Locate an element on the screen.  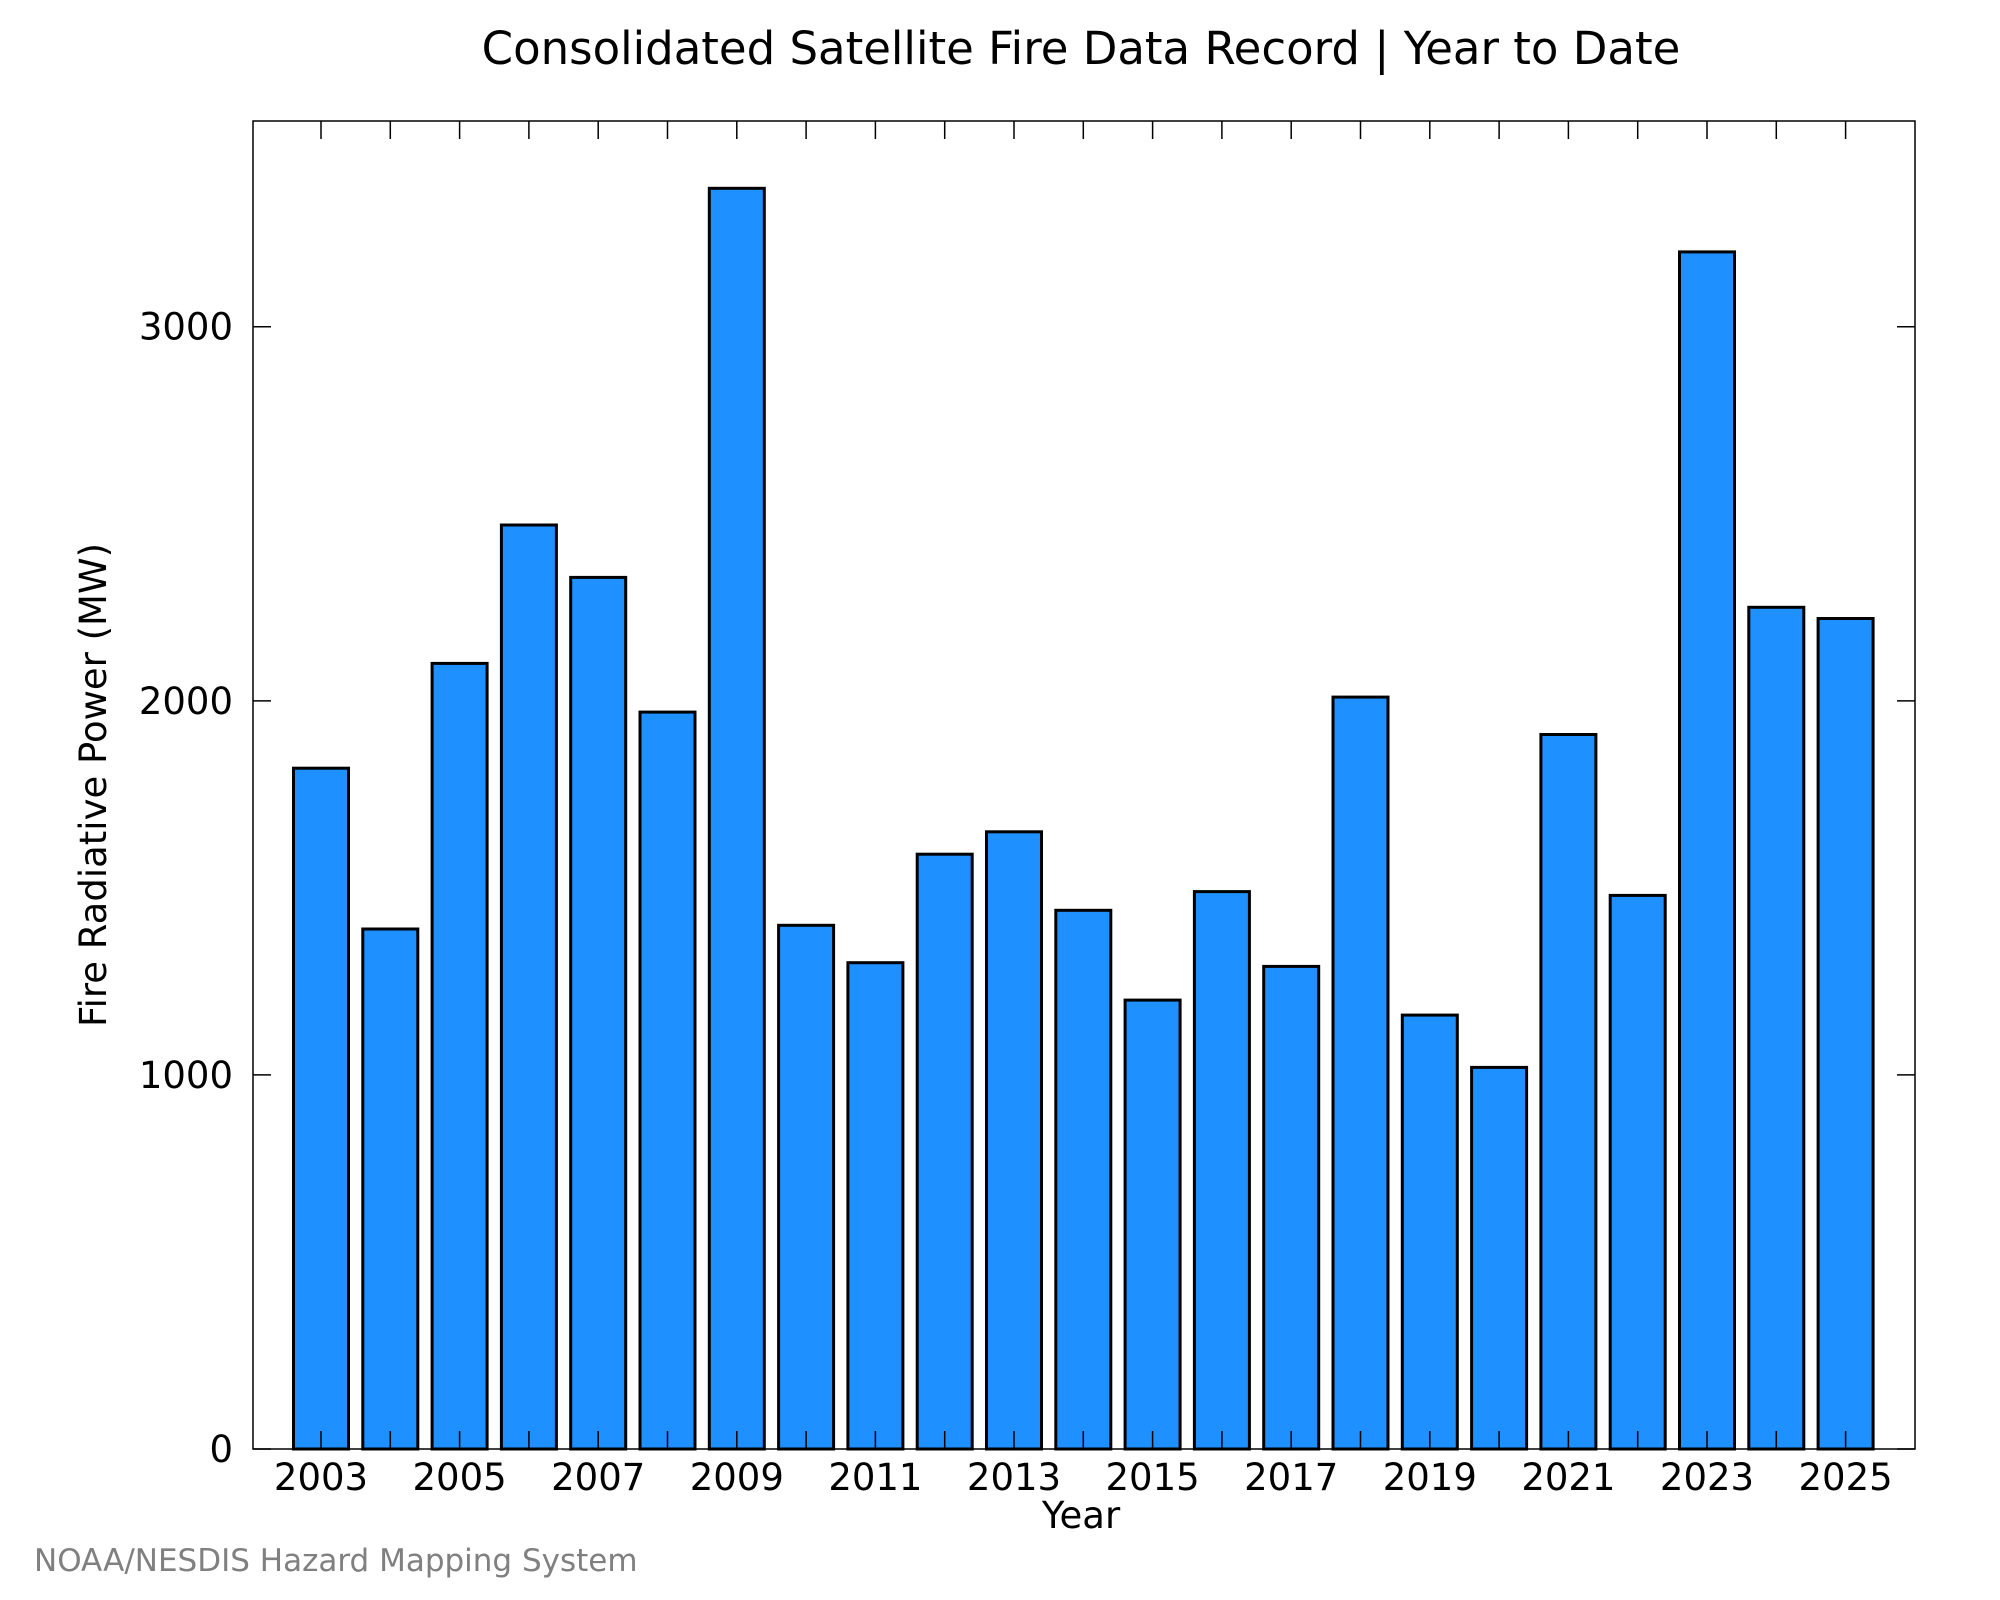
bar-2003 is located at coordinates (321, 1108).